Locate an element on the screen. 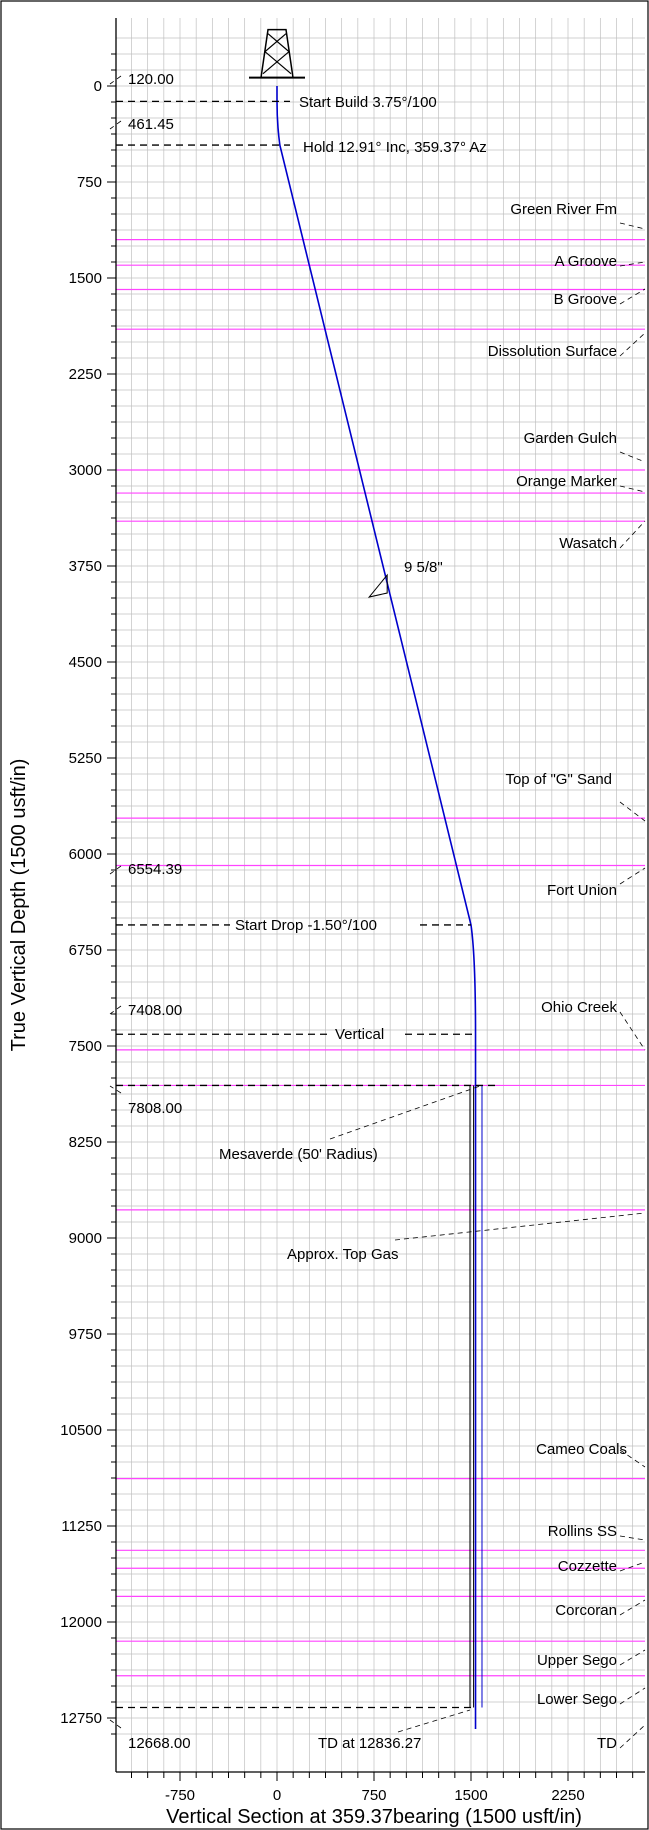 This screenshot has width=649, height=1830. vertical-label: Vertical is located at coordinates (359, 1034).